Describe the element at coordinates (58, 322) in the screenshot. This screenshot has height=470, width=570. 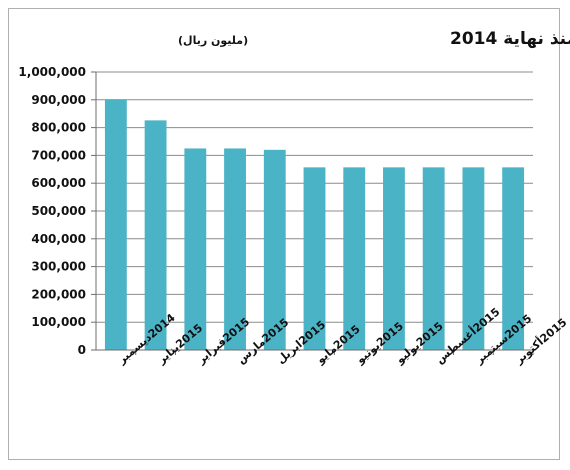
I see `y-tick-label: 100,000` at that location.